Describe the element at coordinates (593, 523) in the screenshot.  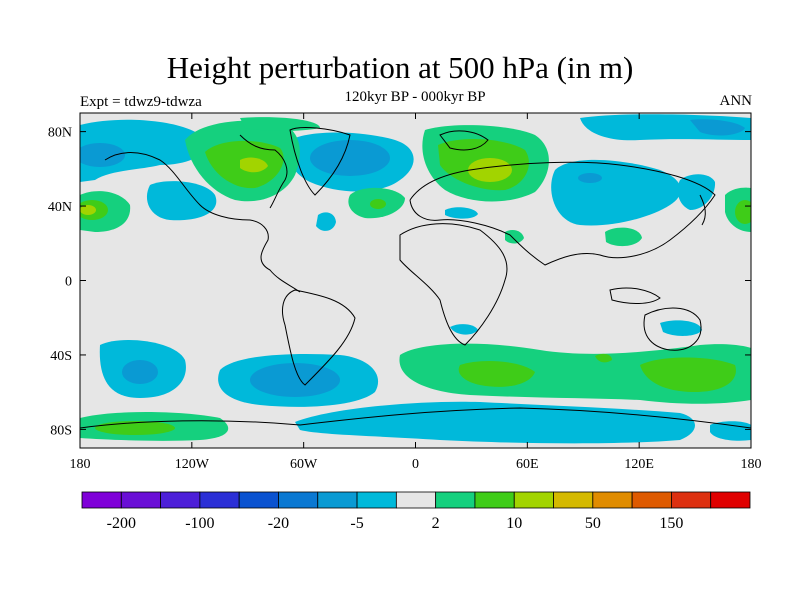
I see `colorbar-label: 50` at that location.